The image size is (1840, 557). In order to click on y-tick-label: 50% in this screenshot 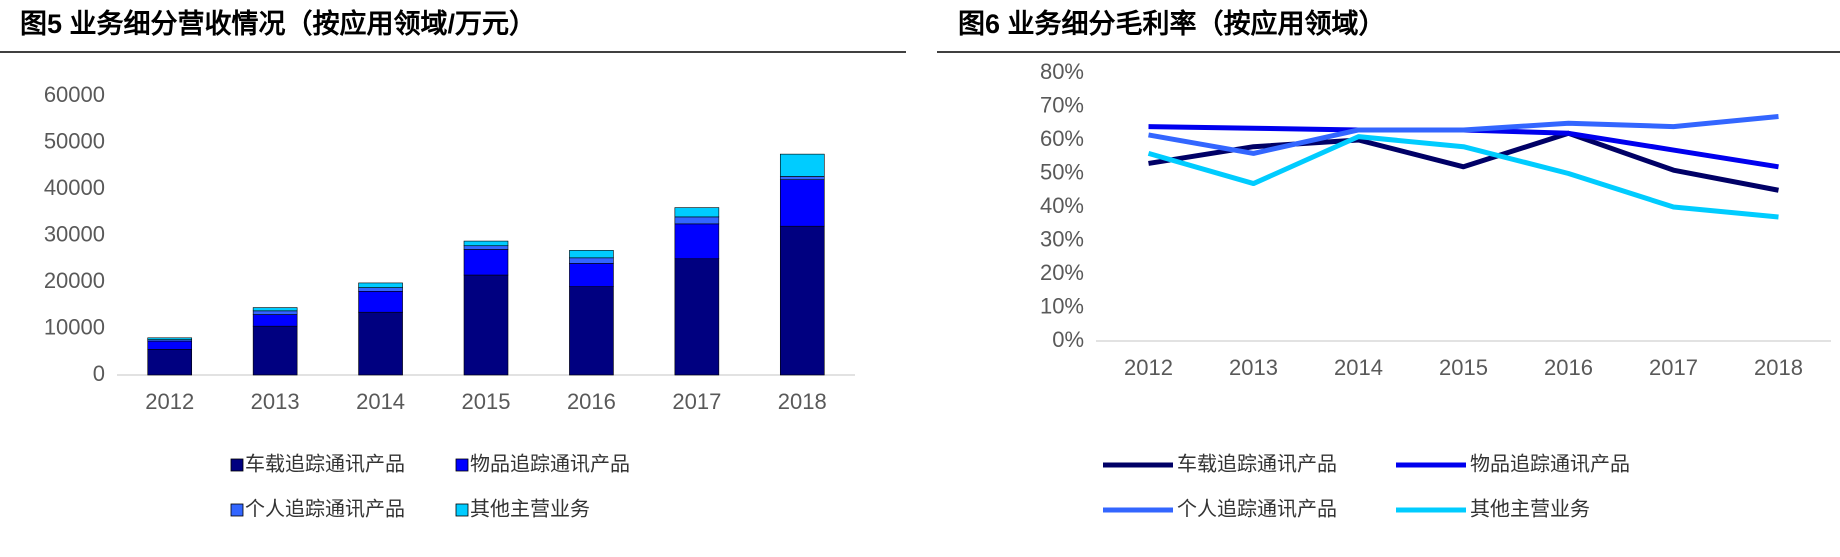, I will do `click(1062, 171)`.